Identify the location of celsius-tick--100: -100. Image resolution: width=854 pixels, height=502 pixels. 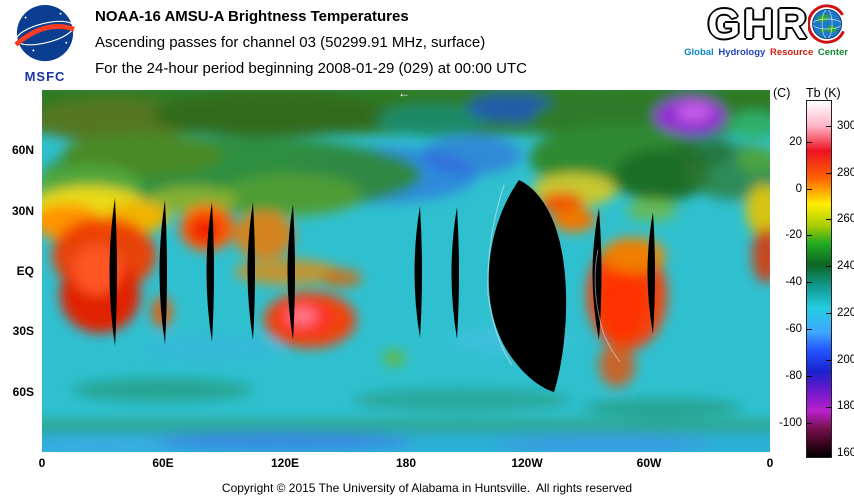
(790, 423).